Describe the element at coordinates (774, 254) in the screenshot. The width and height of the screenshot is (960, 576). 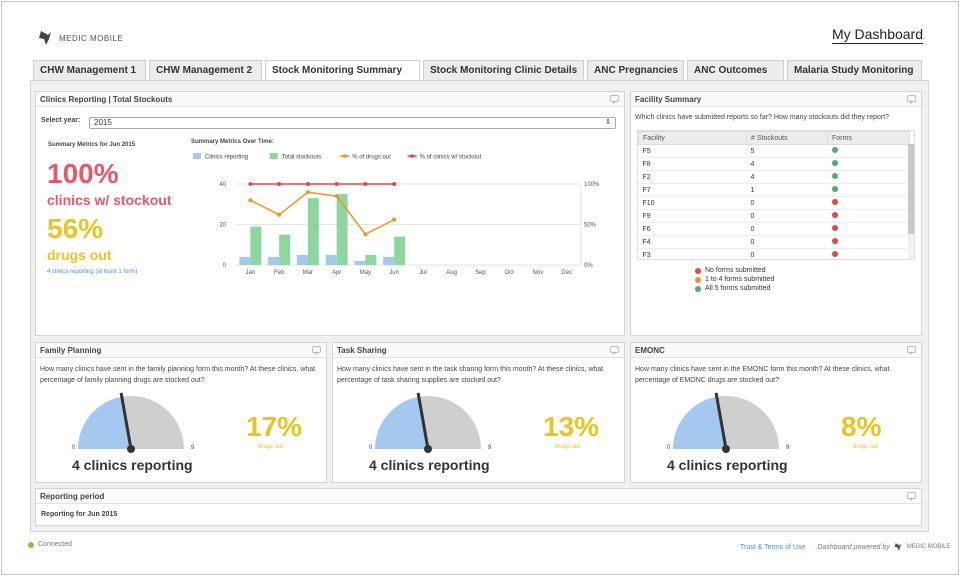
I see `table-row: F3 0` at that location.